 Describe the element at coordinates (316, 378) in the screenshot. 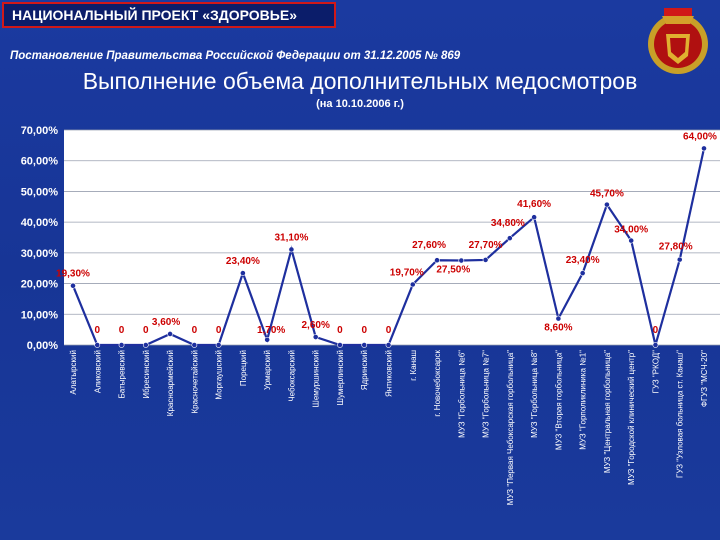

I see `x-tick-label: Шемуршинский` at that location.